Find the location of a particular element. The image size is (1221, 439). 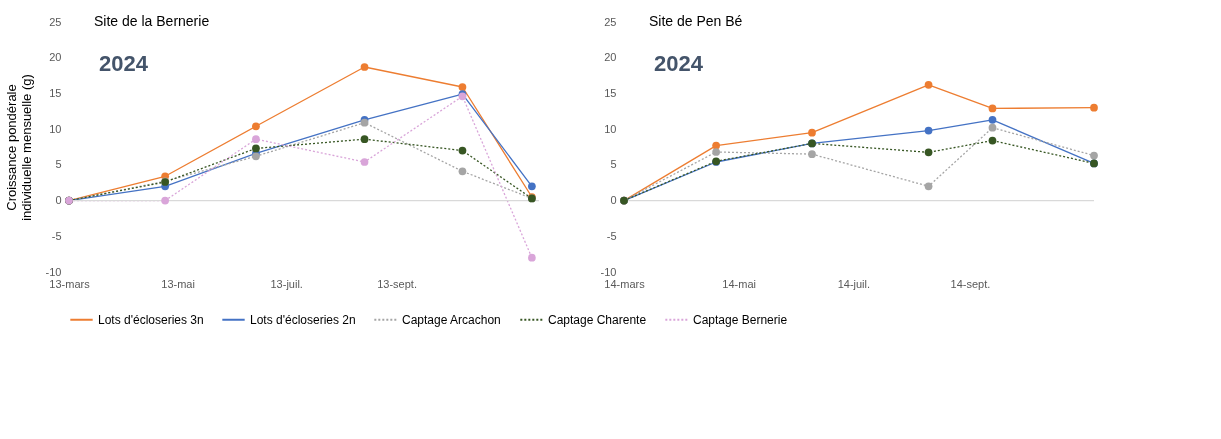

x-tick-label: 13-juil. is located at coordinates (286, 283).